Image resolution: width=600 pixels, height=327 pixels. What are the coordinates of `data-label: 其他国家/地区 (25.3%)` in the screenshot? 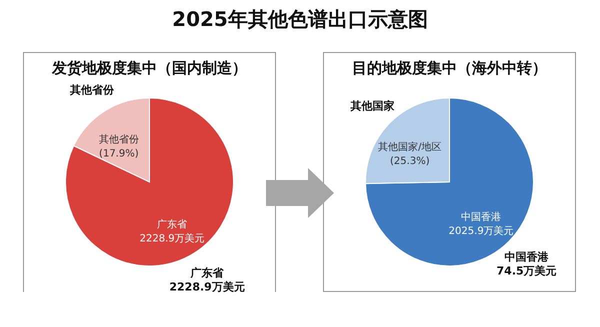 It's located at (410, 153).